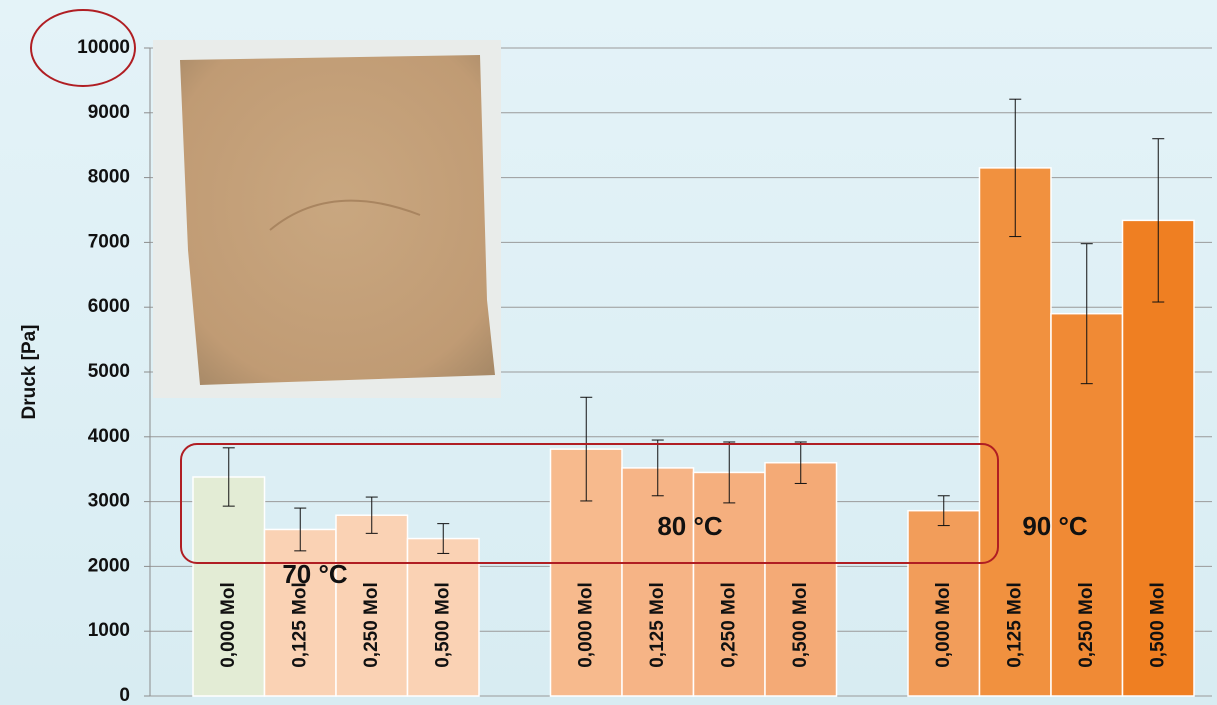 The width and height of the screenshot is (1217, 705). I want to click on y-tick-label: 0, so click(124, 695).